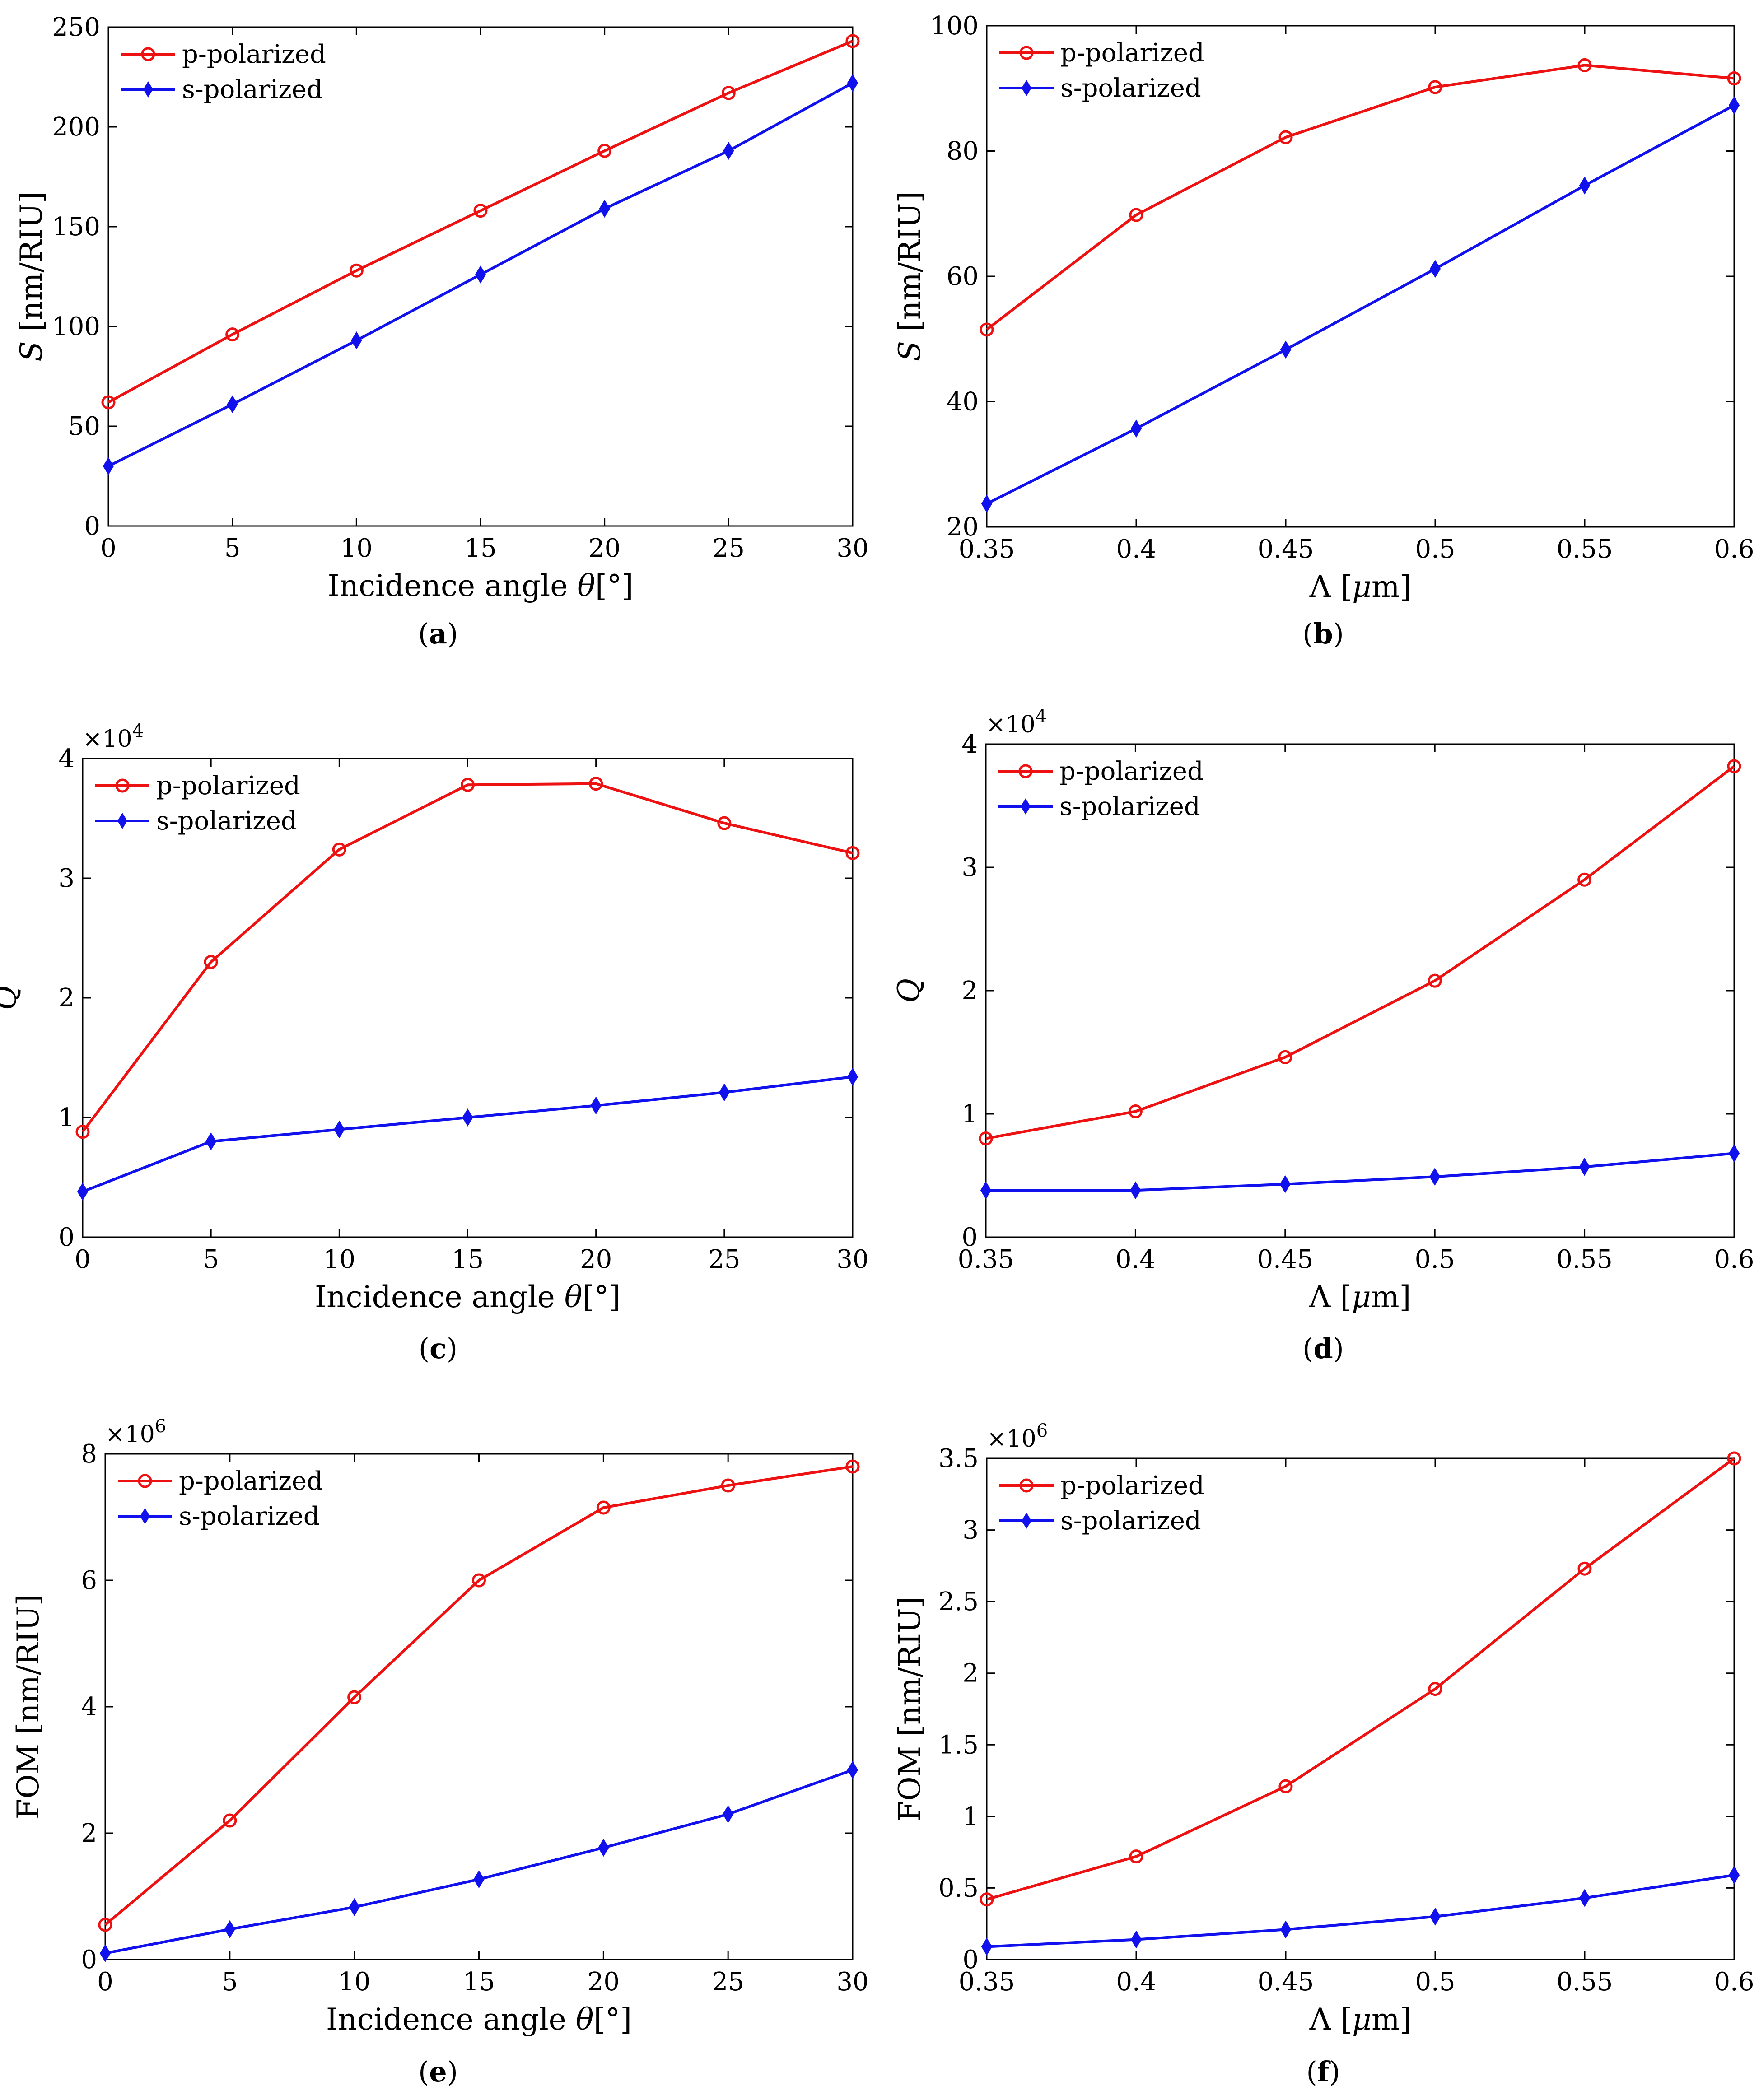 The height and width of the screenshot is (2100, 1759). I want to click on y-axis-label: FOM [nm/RIU], so click(28, 1707).